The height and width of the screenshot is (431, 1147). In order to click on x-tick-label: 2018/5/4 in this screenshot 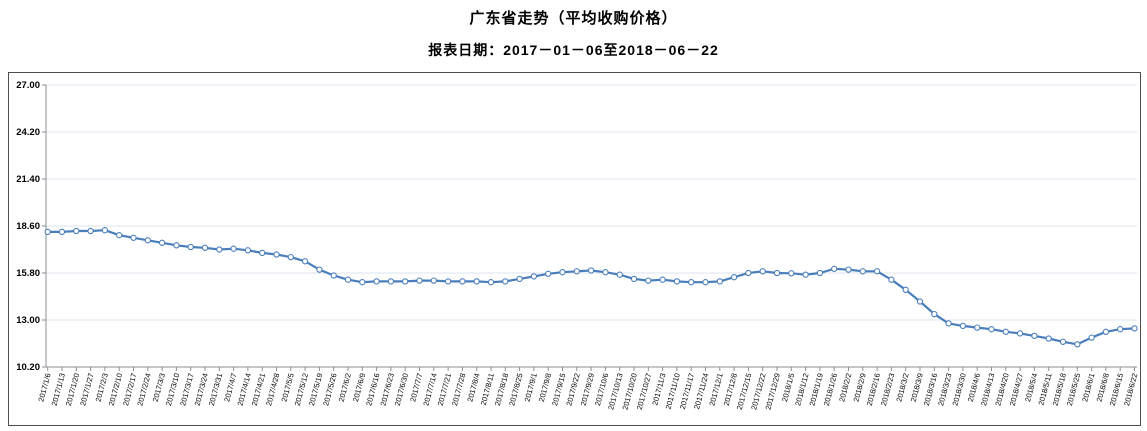, I will do `click(1031, 387)`.